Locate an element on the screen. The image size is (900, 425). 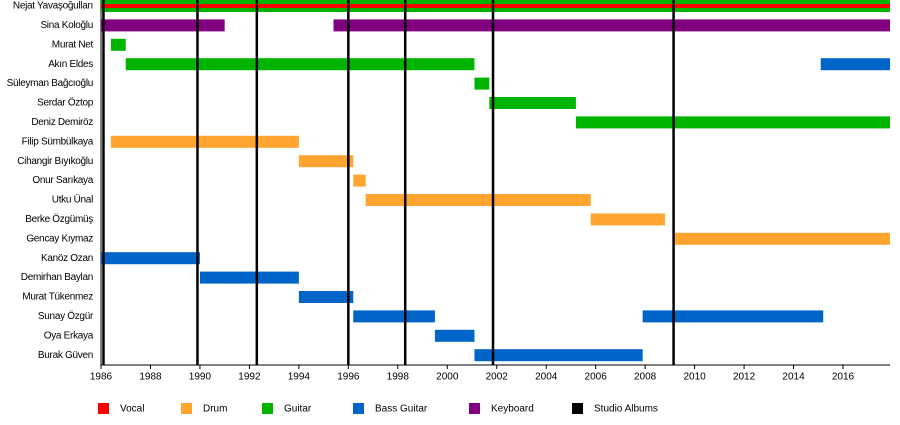
x-tick-label: 1990 is located at coordinates (200, 377).